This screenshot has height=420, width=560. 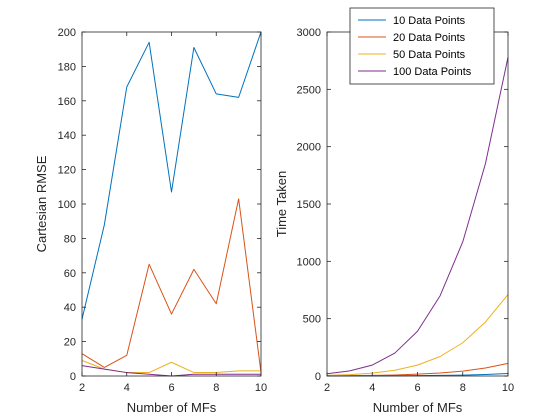 I want to click on y-tick-label: 2000, so click(x=309, y=148).